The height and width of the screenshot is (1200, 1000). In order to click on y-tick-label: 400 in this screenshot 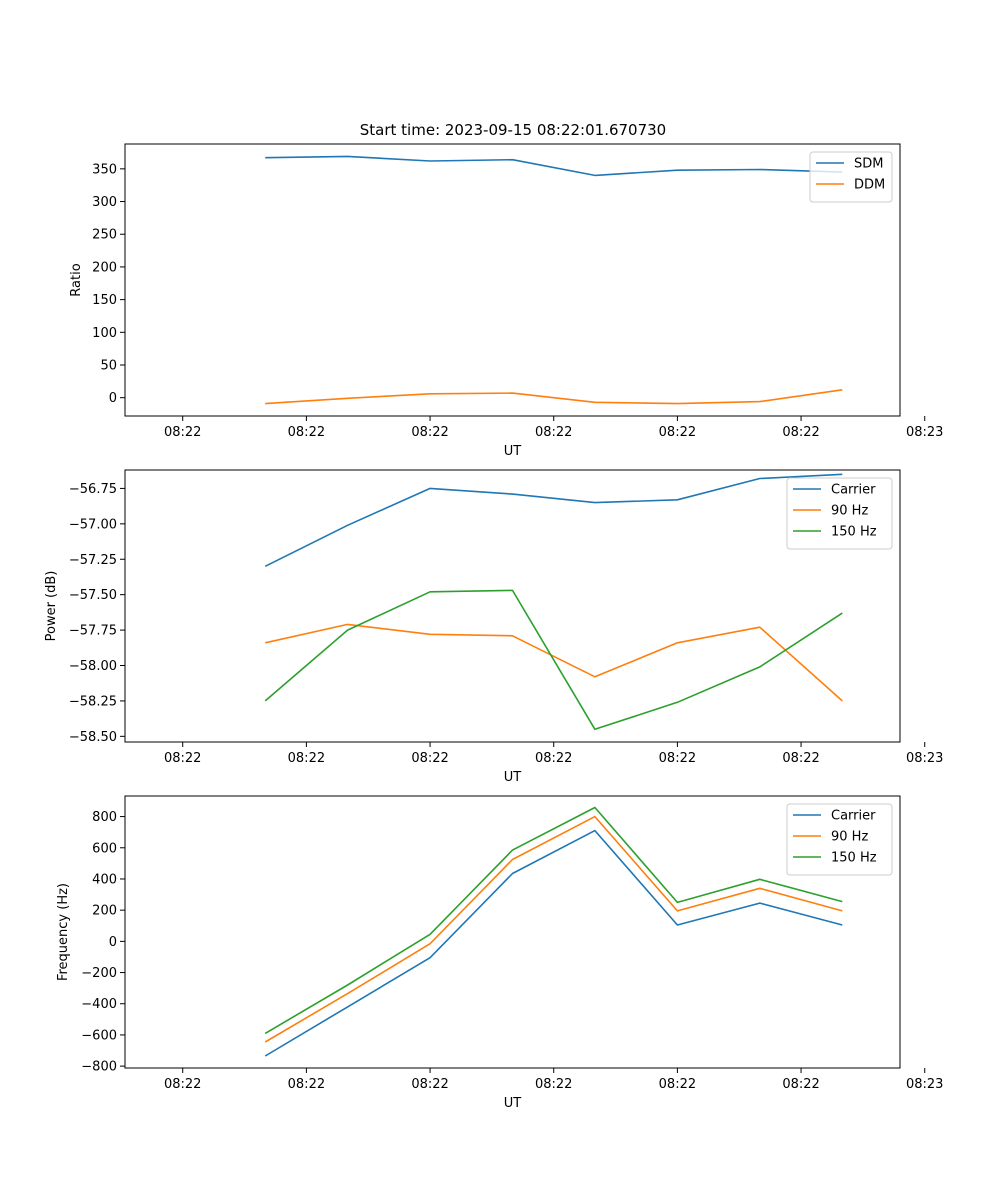, I will do `click(104, 879)`.